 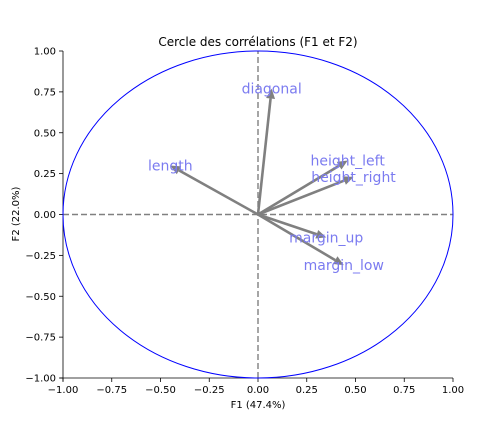 I want to click on y-tick-label: 0.75, so click(x=45, y=92).